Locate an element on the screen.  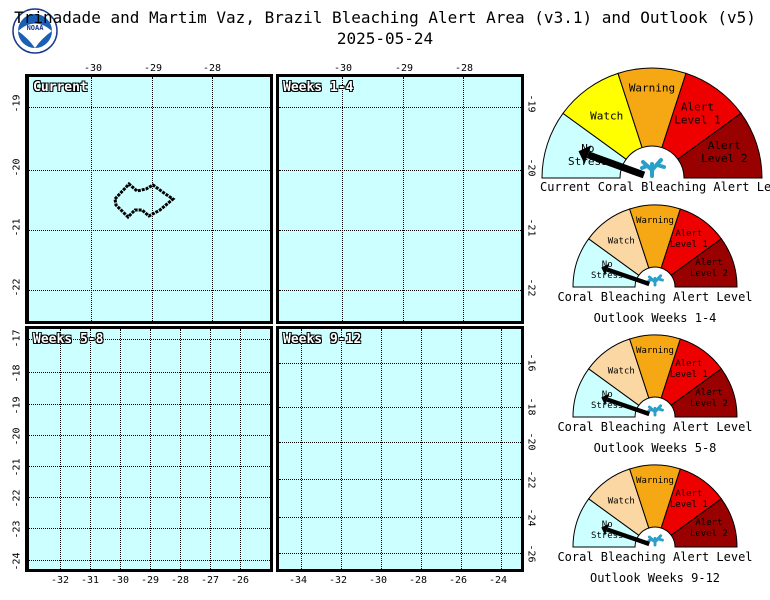
gauge-caption-period: Outlook Weeks 1-4 is located at coordinates (655, 318).